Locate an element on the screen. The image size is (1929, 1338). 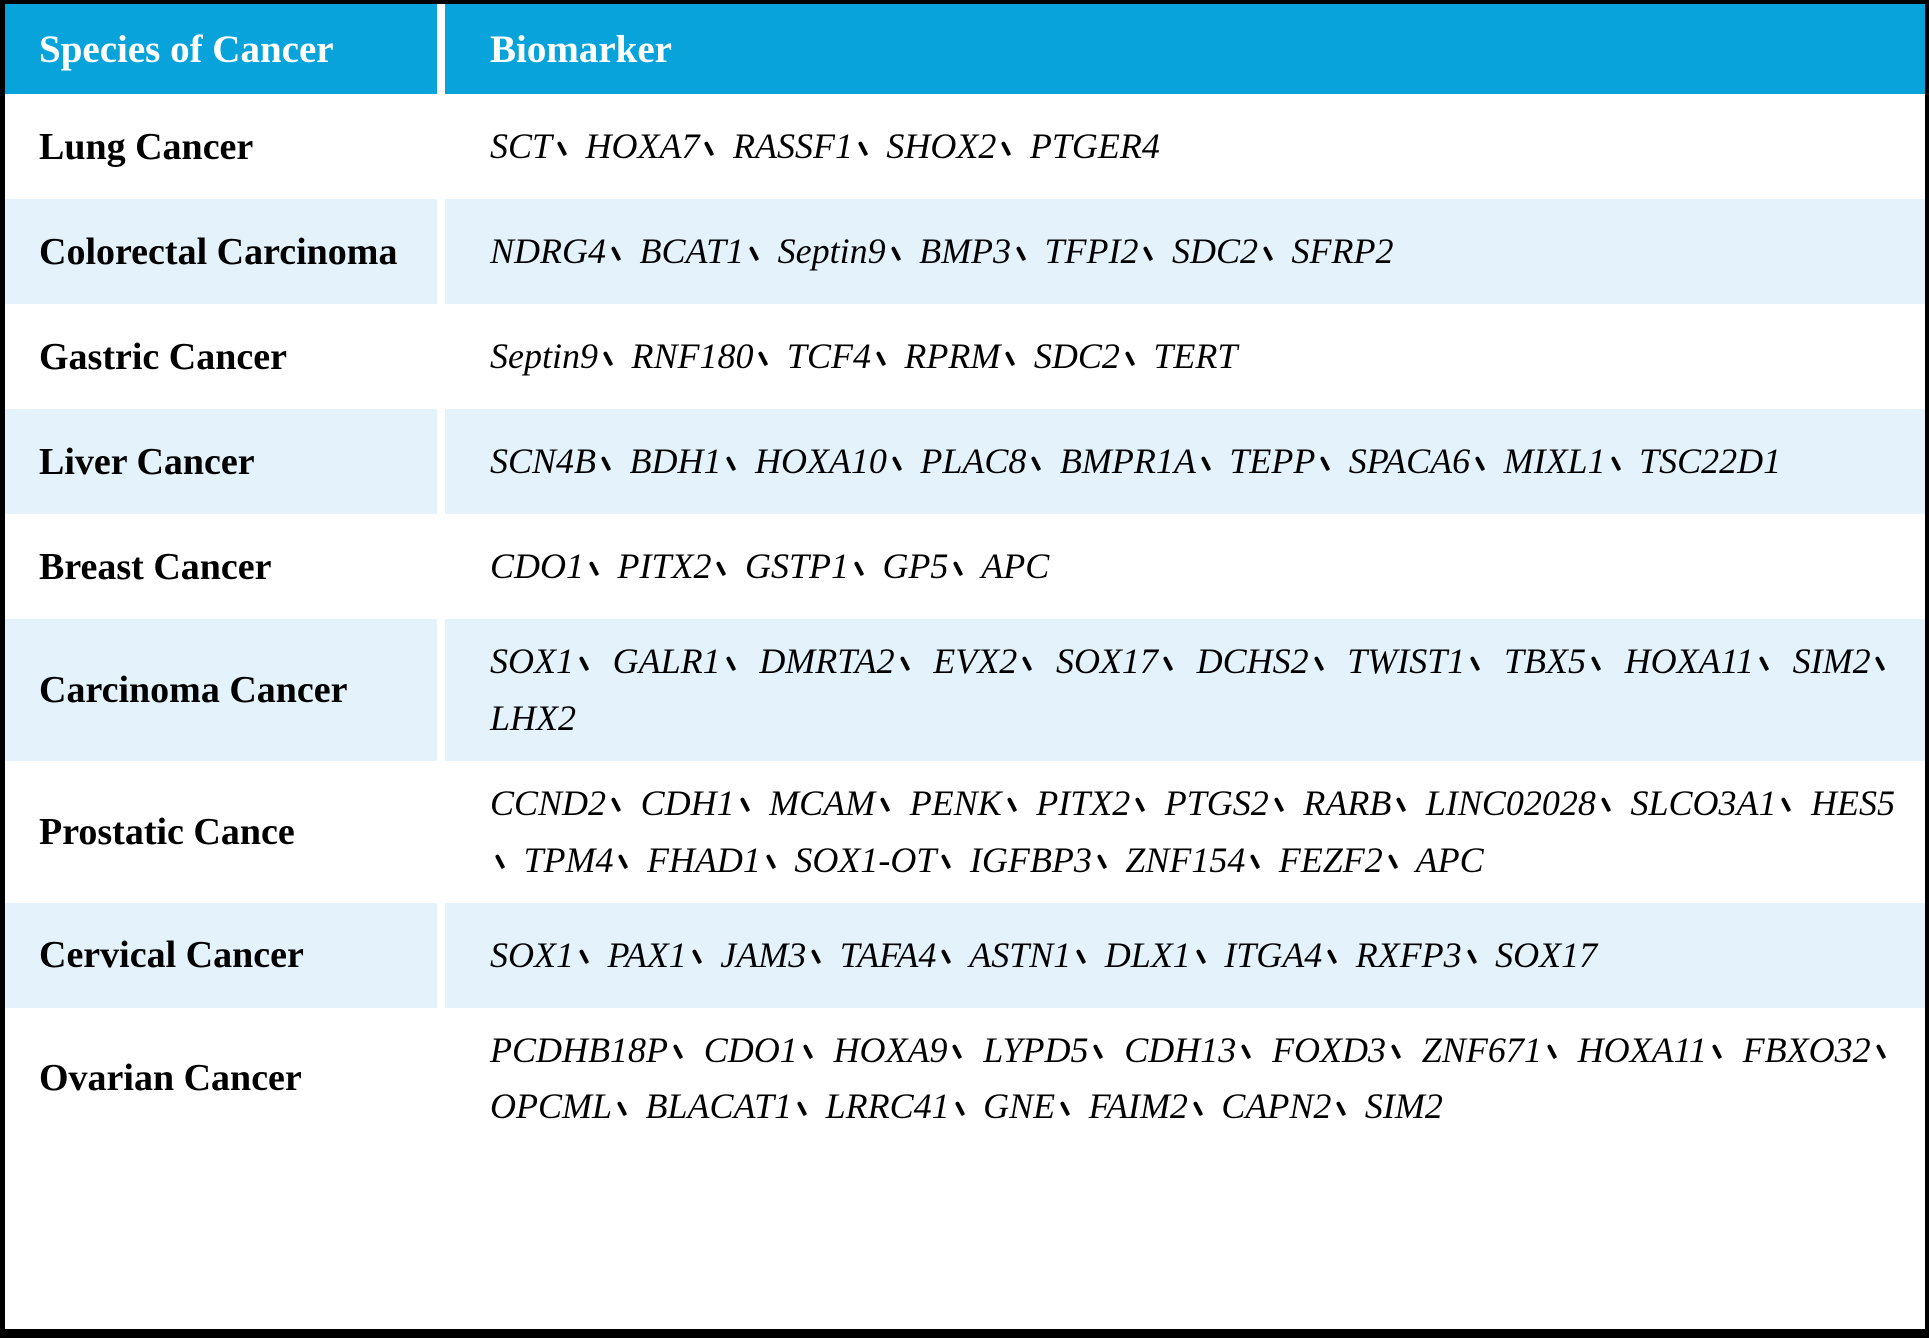
biomarker-cell: CDO1 PITX2 GSTP1 GP5 APC is located at coordinates (1185, 566).